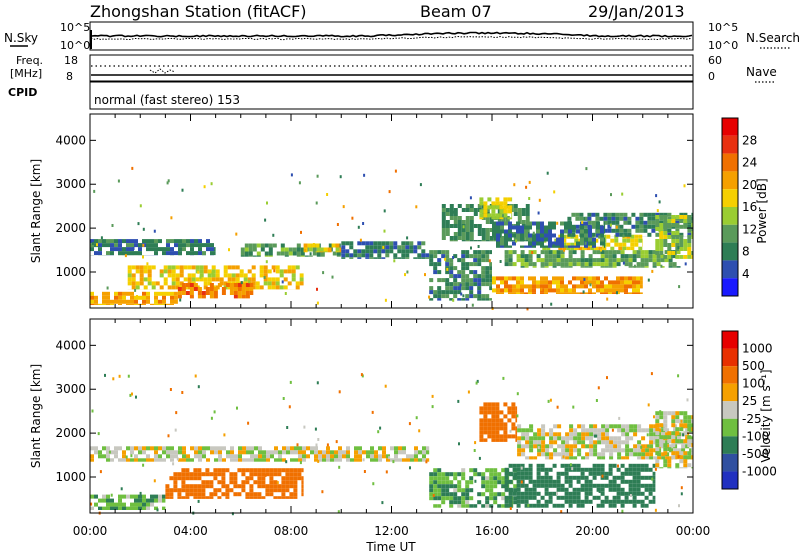  What do you see at coordinates (71, 60) in the screenshot?
I see `freq-tick-top: 18` at bounding box center [71, 60].